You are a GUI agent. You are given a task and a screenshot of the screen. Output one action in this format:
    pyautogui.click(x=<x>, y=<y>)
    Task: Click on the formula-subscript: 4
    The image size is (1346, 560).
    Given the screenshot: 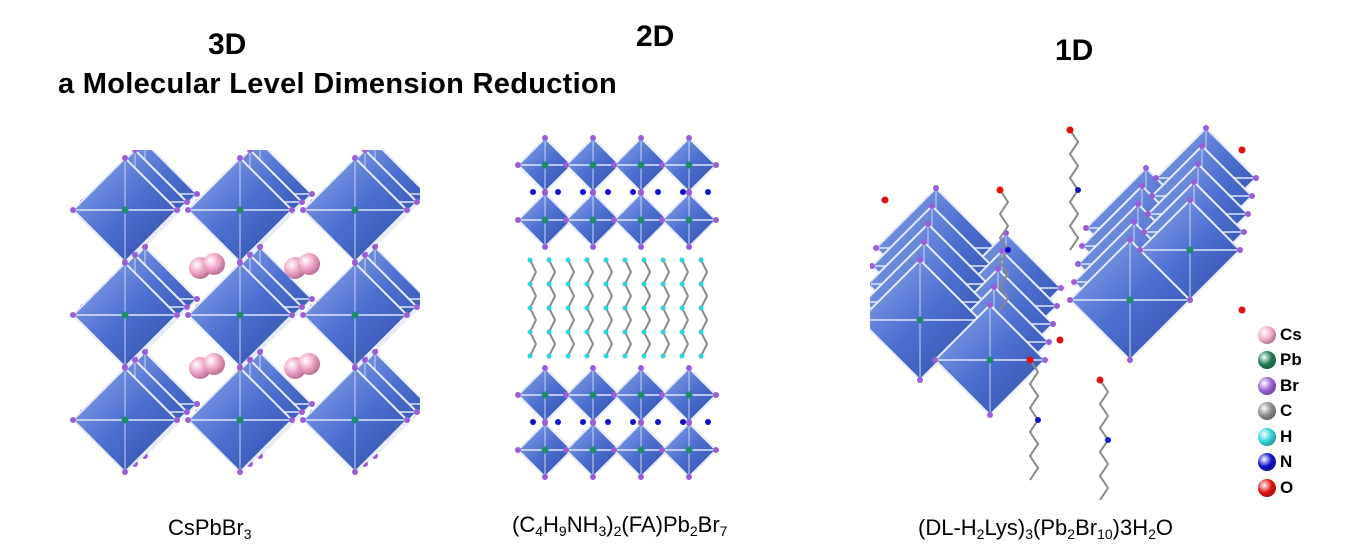 What is the action you would take?
    pyautogui.click(x=539, y=531)
    